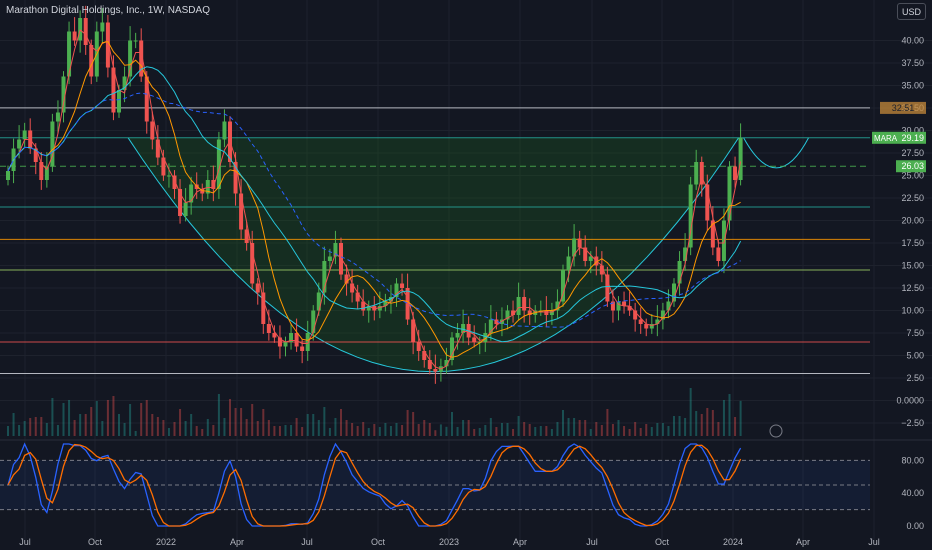  What do you see at coordinates (733, 542) in the screenshot?
I see `time-tick-label: 2024` at bounding box center [733, 542].